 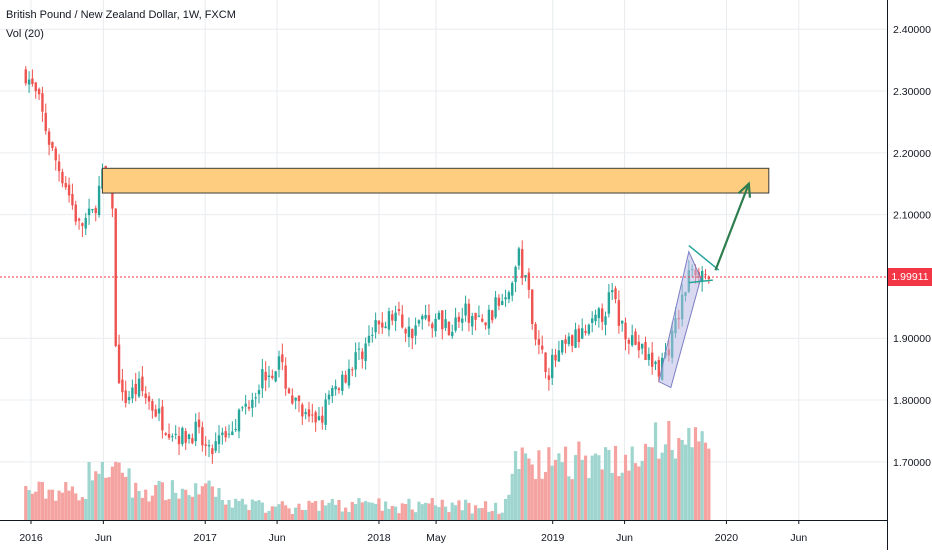 What do you see at coordinates (912, 339) in the screenshot?
I see `y-tick-label: 1.90000` at bounding box center [912, 339].